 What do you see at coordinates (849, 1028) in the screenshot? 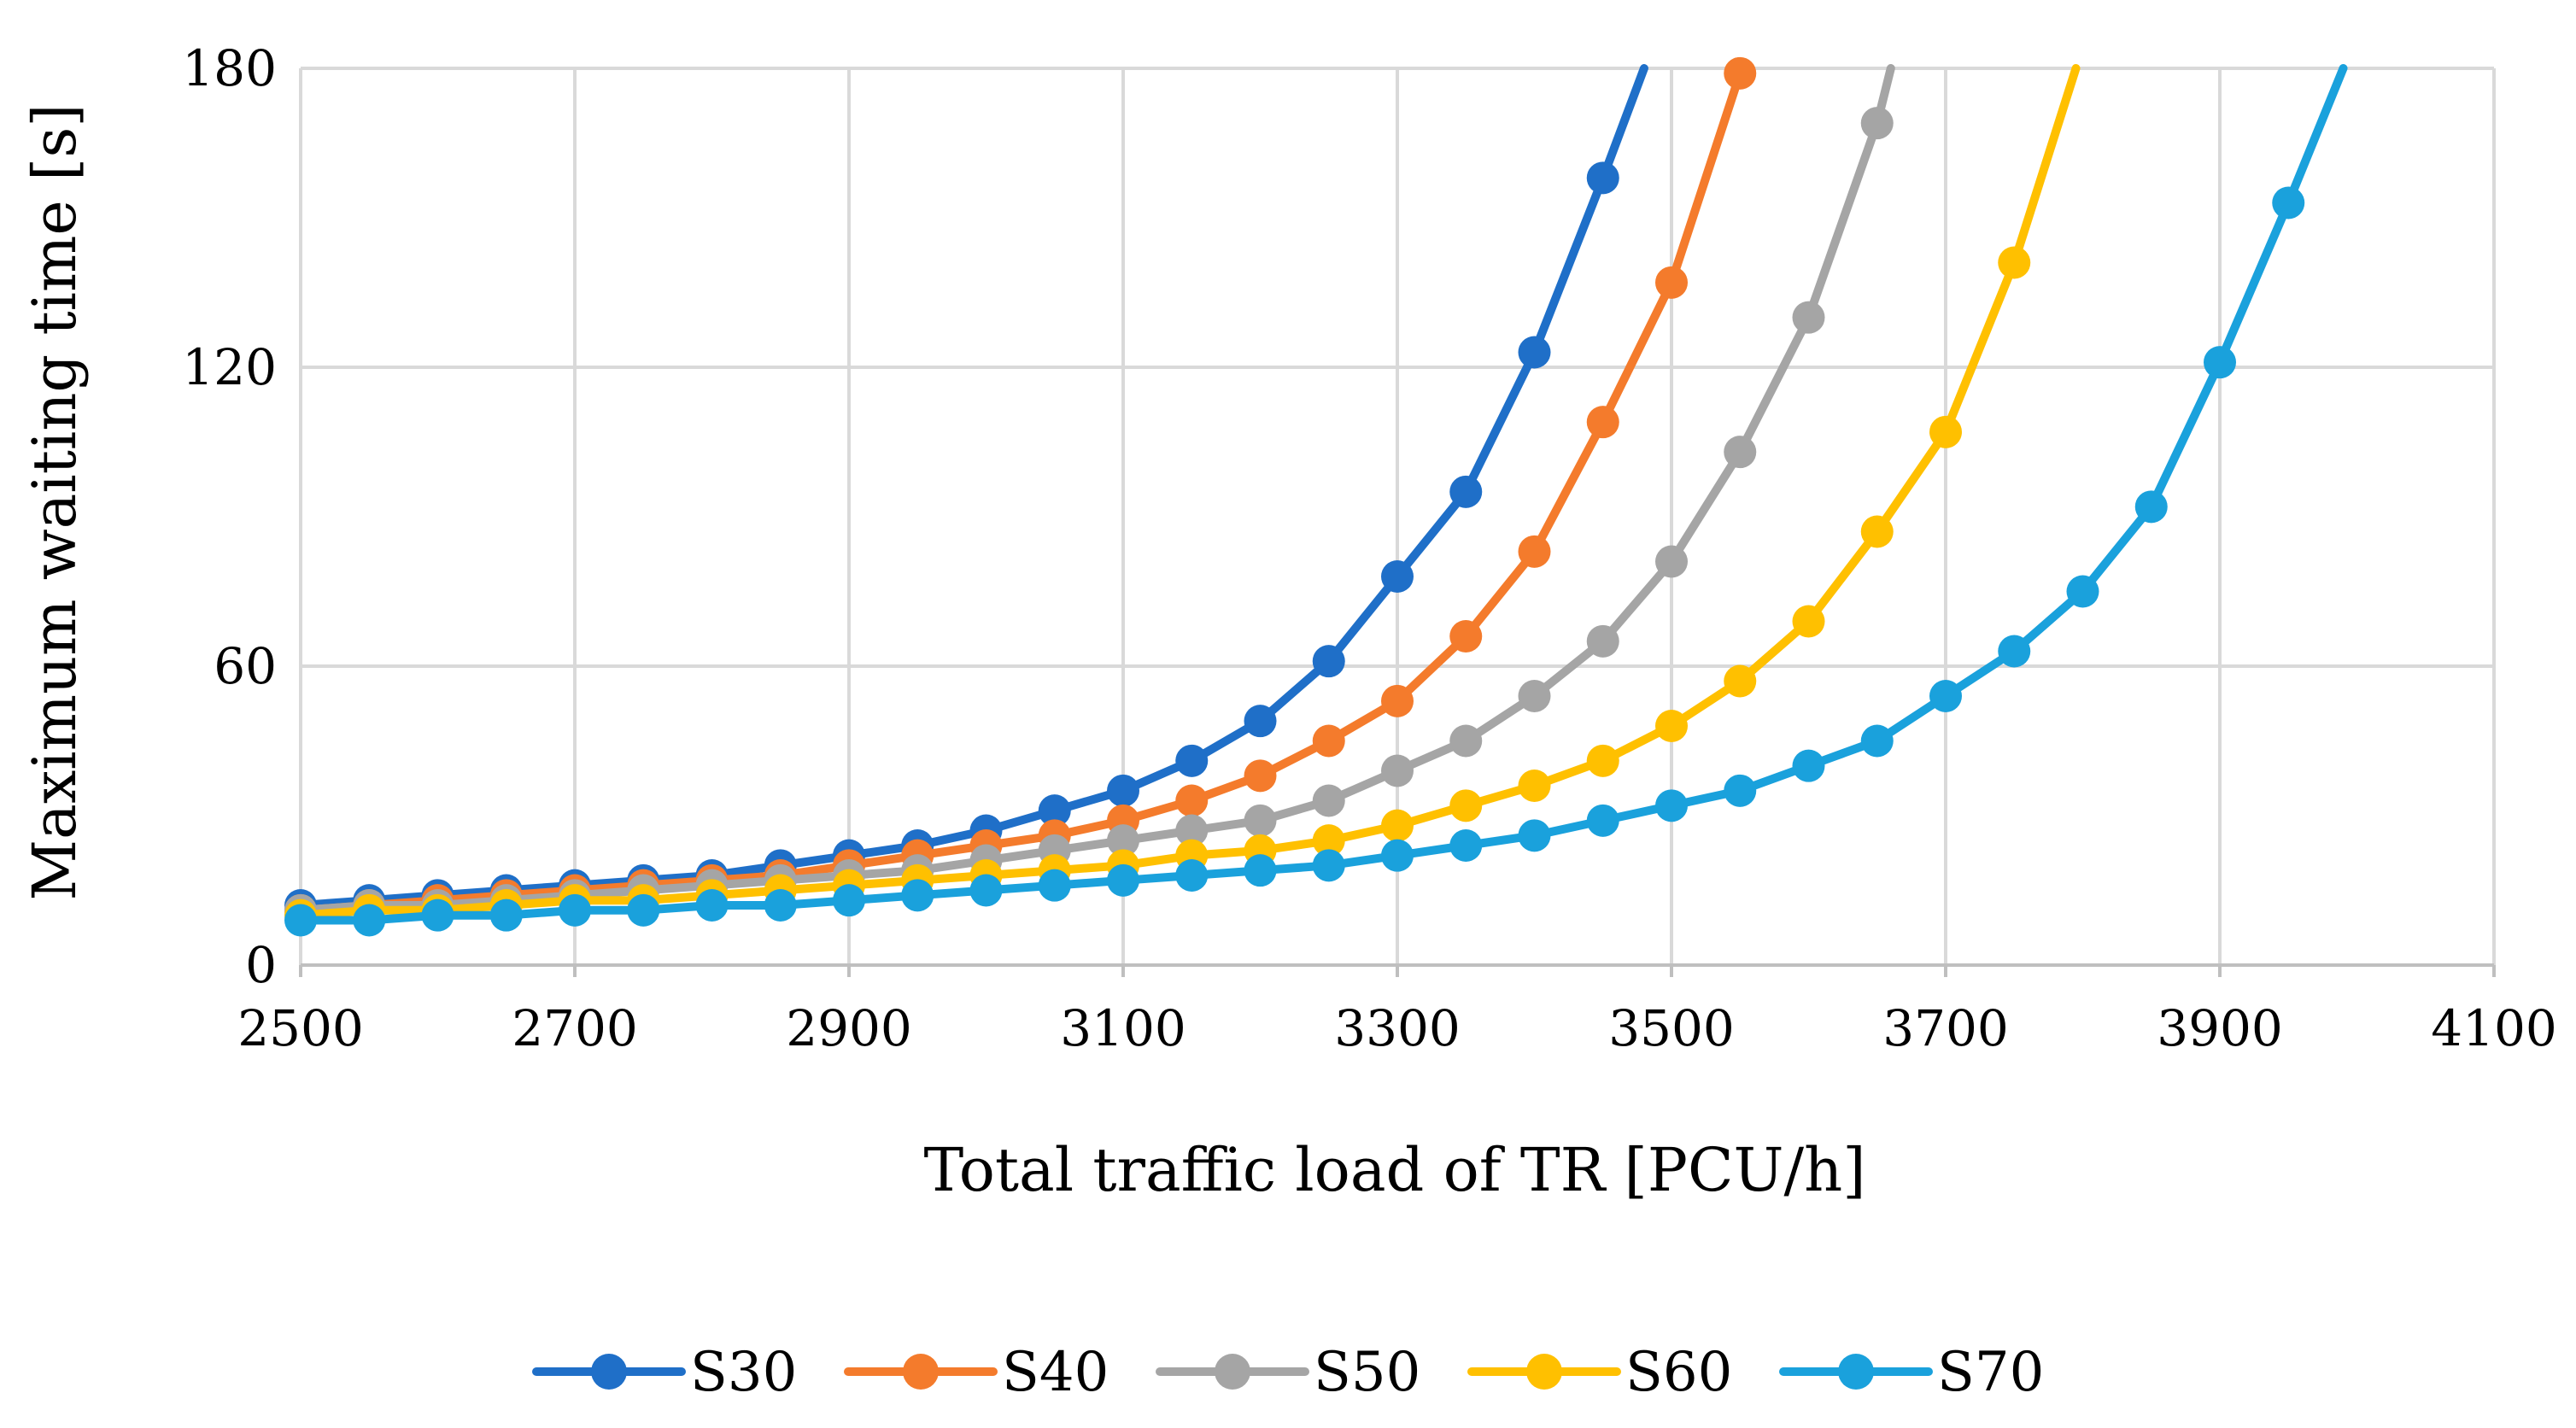
I see `x-tick-label: 2900` at bounding box center [849, 1028].